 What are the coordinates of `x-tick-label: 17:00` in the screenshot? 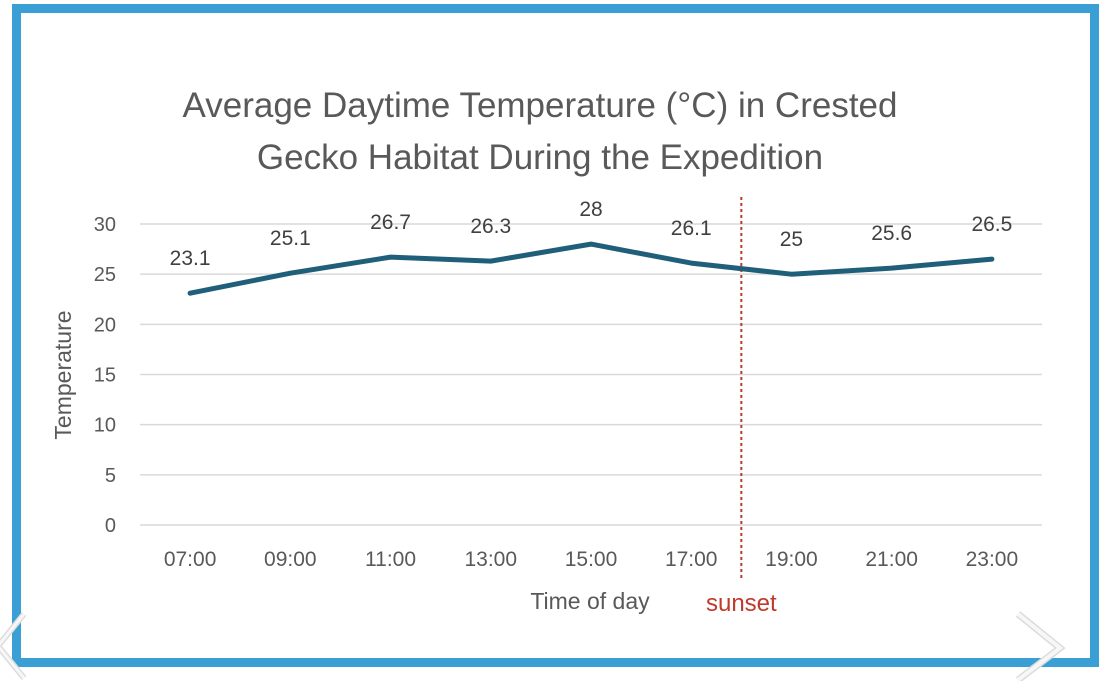 It's located at (691, 559).